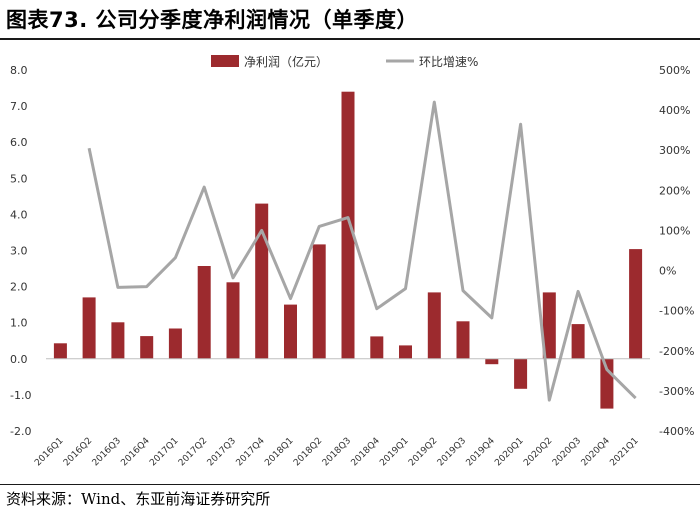  Describe the element at coordinates (19, 214) in the screenshot. I see `left-tick-label: 4.0` at that location.